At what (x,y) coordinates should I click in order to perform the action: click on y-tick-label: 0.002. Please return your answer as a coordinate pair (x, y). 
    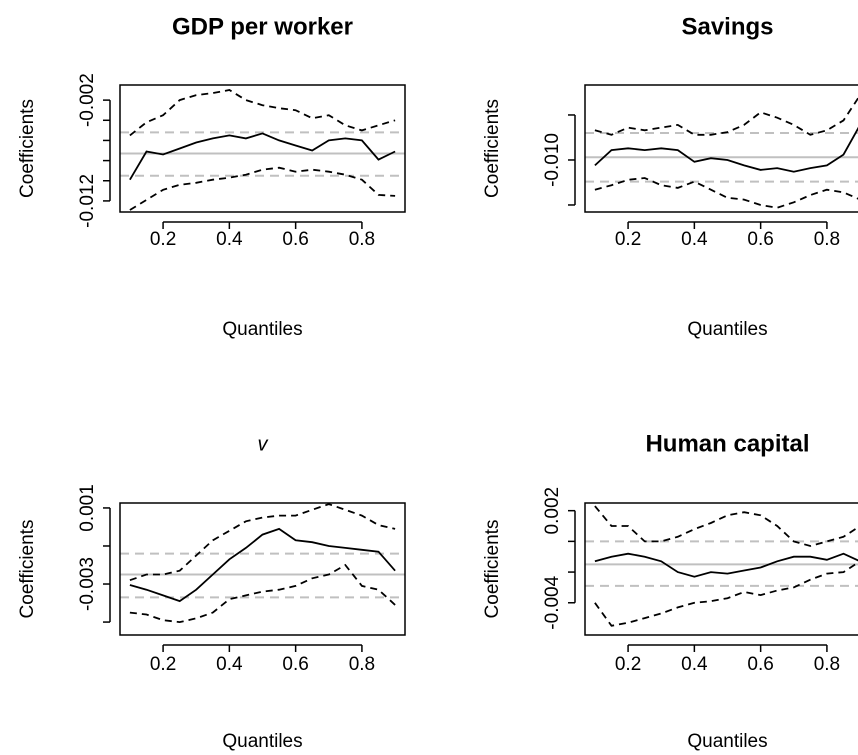
    Looking at the image, I should click on (552, 511).